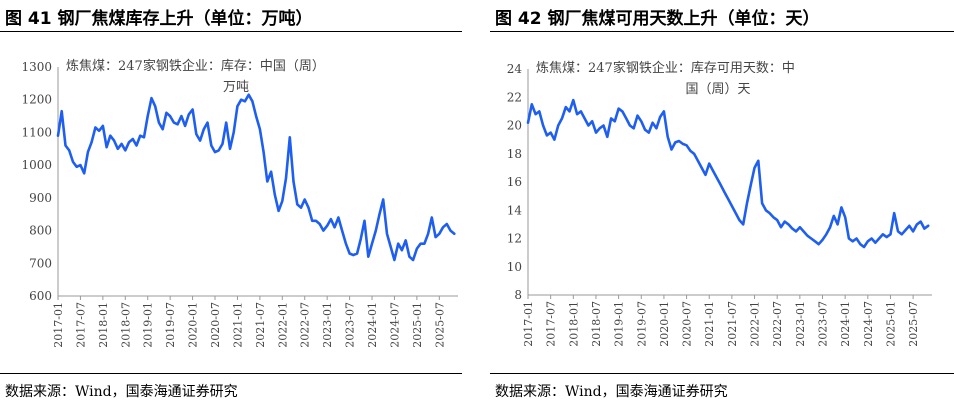 This screenshot has height=406, width=954. Describe the element at coordinates (195, 66) in the screenshot. I see `legend-label: 炼焦煤：247家钢铁企业：库存：中国（周）` at that location.